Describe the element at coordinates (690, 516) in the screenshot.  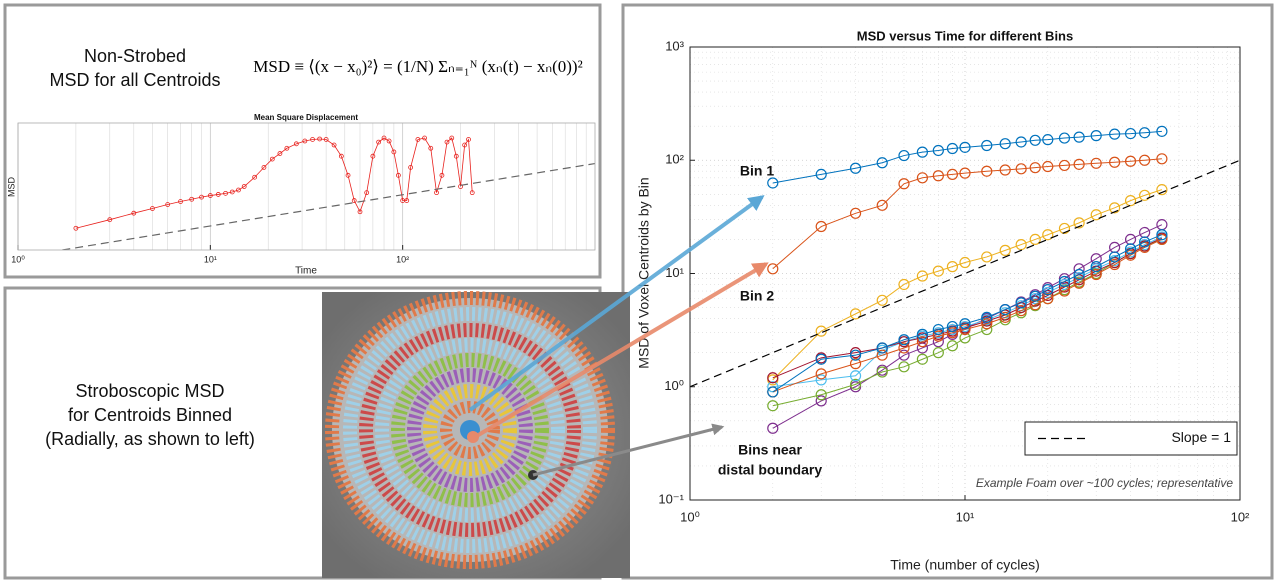
I see `x-tick-label: 10⁰` at that location.